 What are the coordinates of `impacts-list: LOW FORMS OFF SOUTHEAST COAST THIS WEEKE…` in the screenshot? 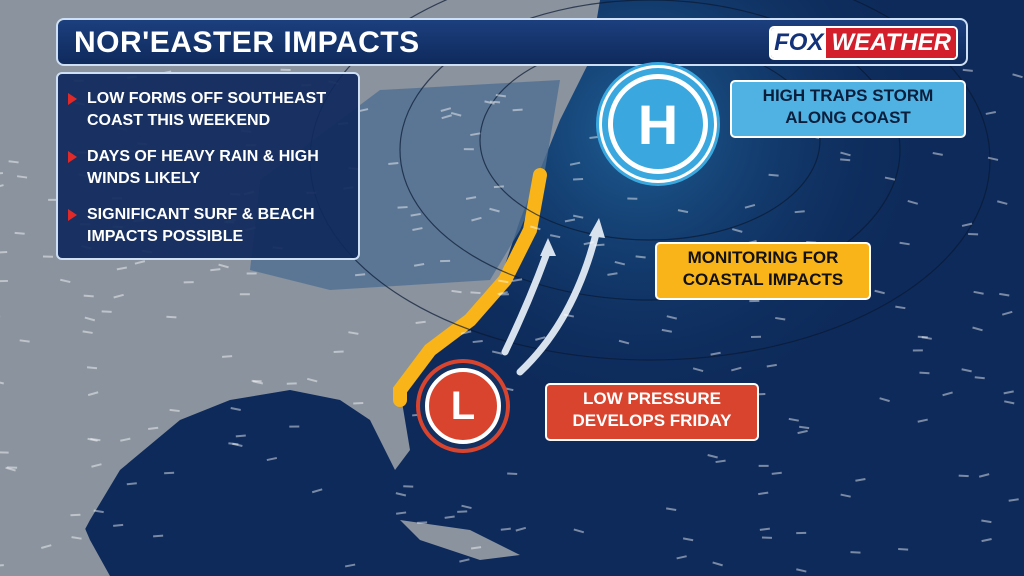 It's located at (208, 166).